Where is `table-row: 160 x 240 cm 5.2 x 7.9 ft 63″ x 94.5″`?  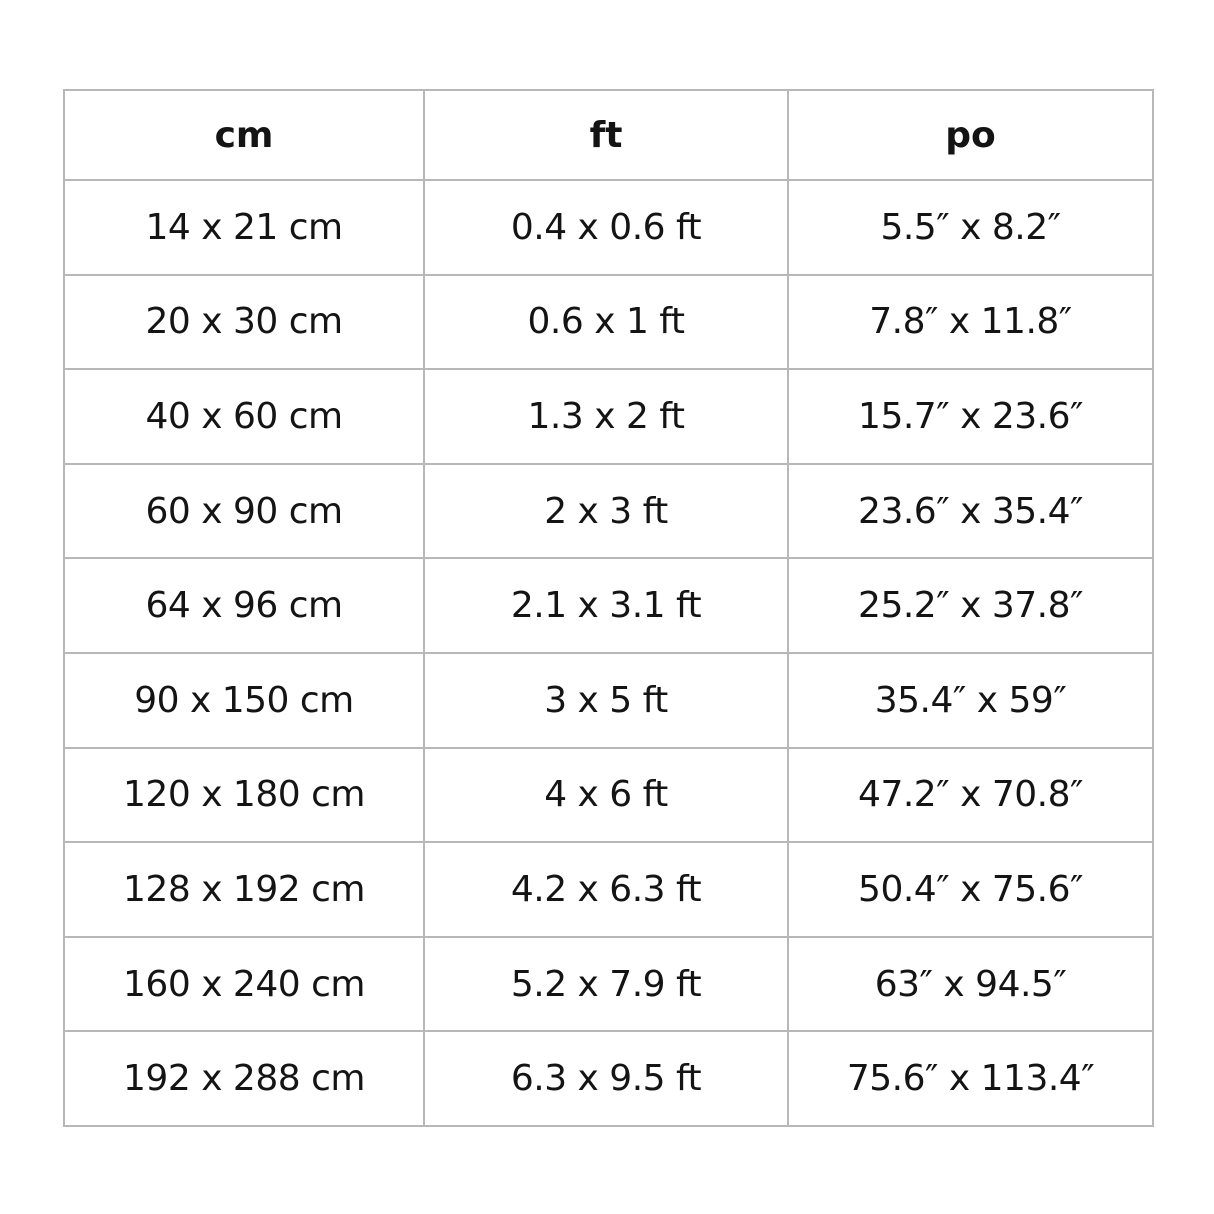
table-row: 160 x 240 cm 5.2 x 7.9 ft 63″ x 94.5″ is located at coordinates (608, 984).